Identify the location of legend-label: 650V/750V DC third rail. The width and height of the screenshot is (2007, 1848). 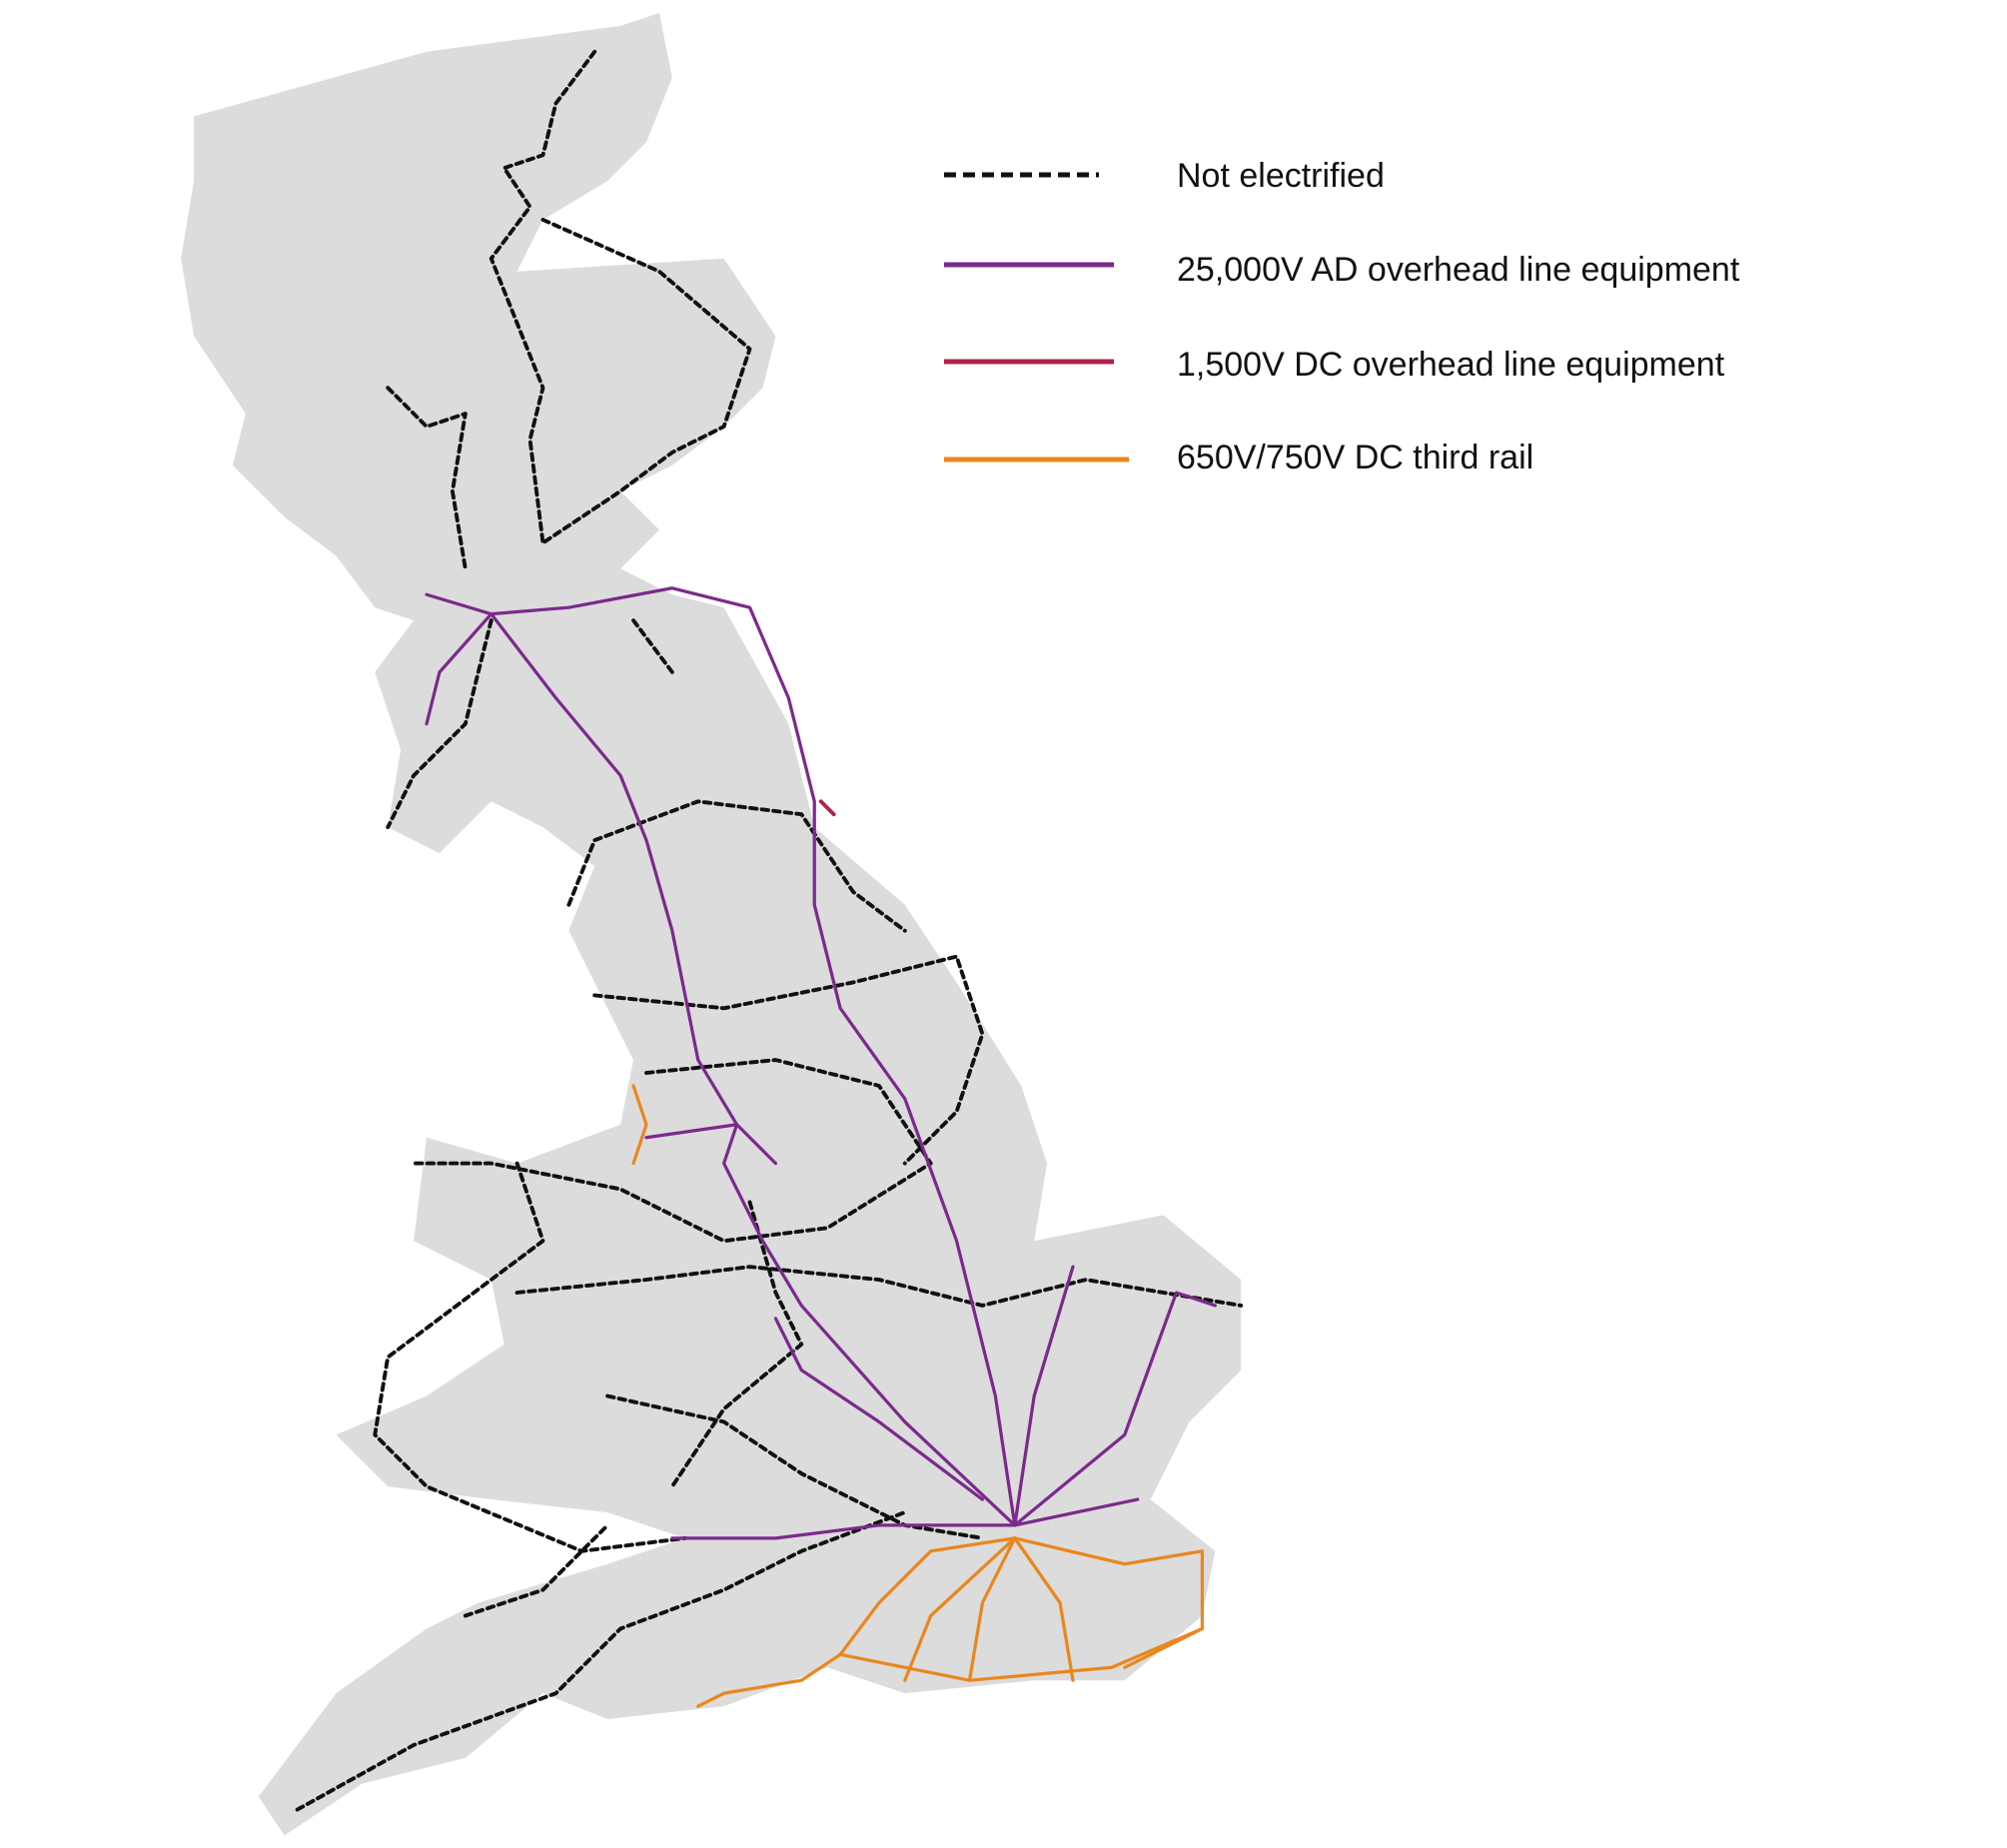
(1355, 457).